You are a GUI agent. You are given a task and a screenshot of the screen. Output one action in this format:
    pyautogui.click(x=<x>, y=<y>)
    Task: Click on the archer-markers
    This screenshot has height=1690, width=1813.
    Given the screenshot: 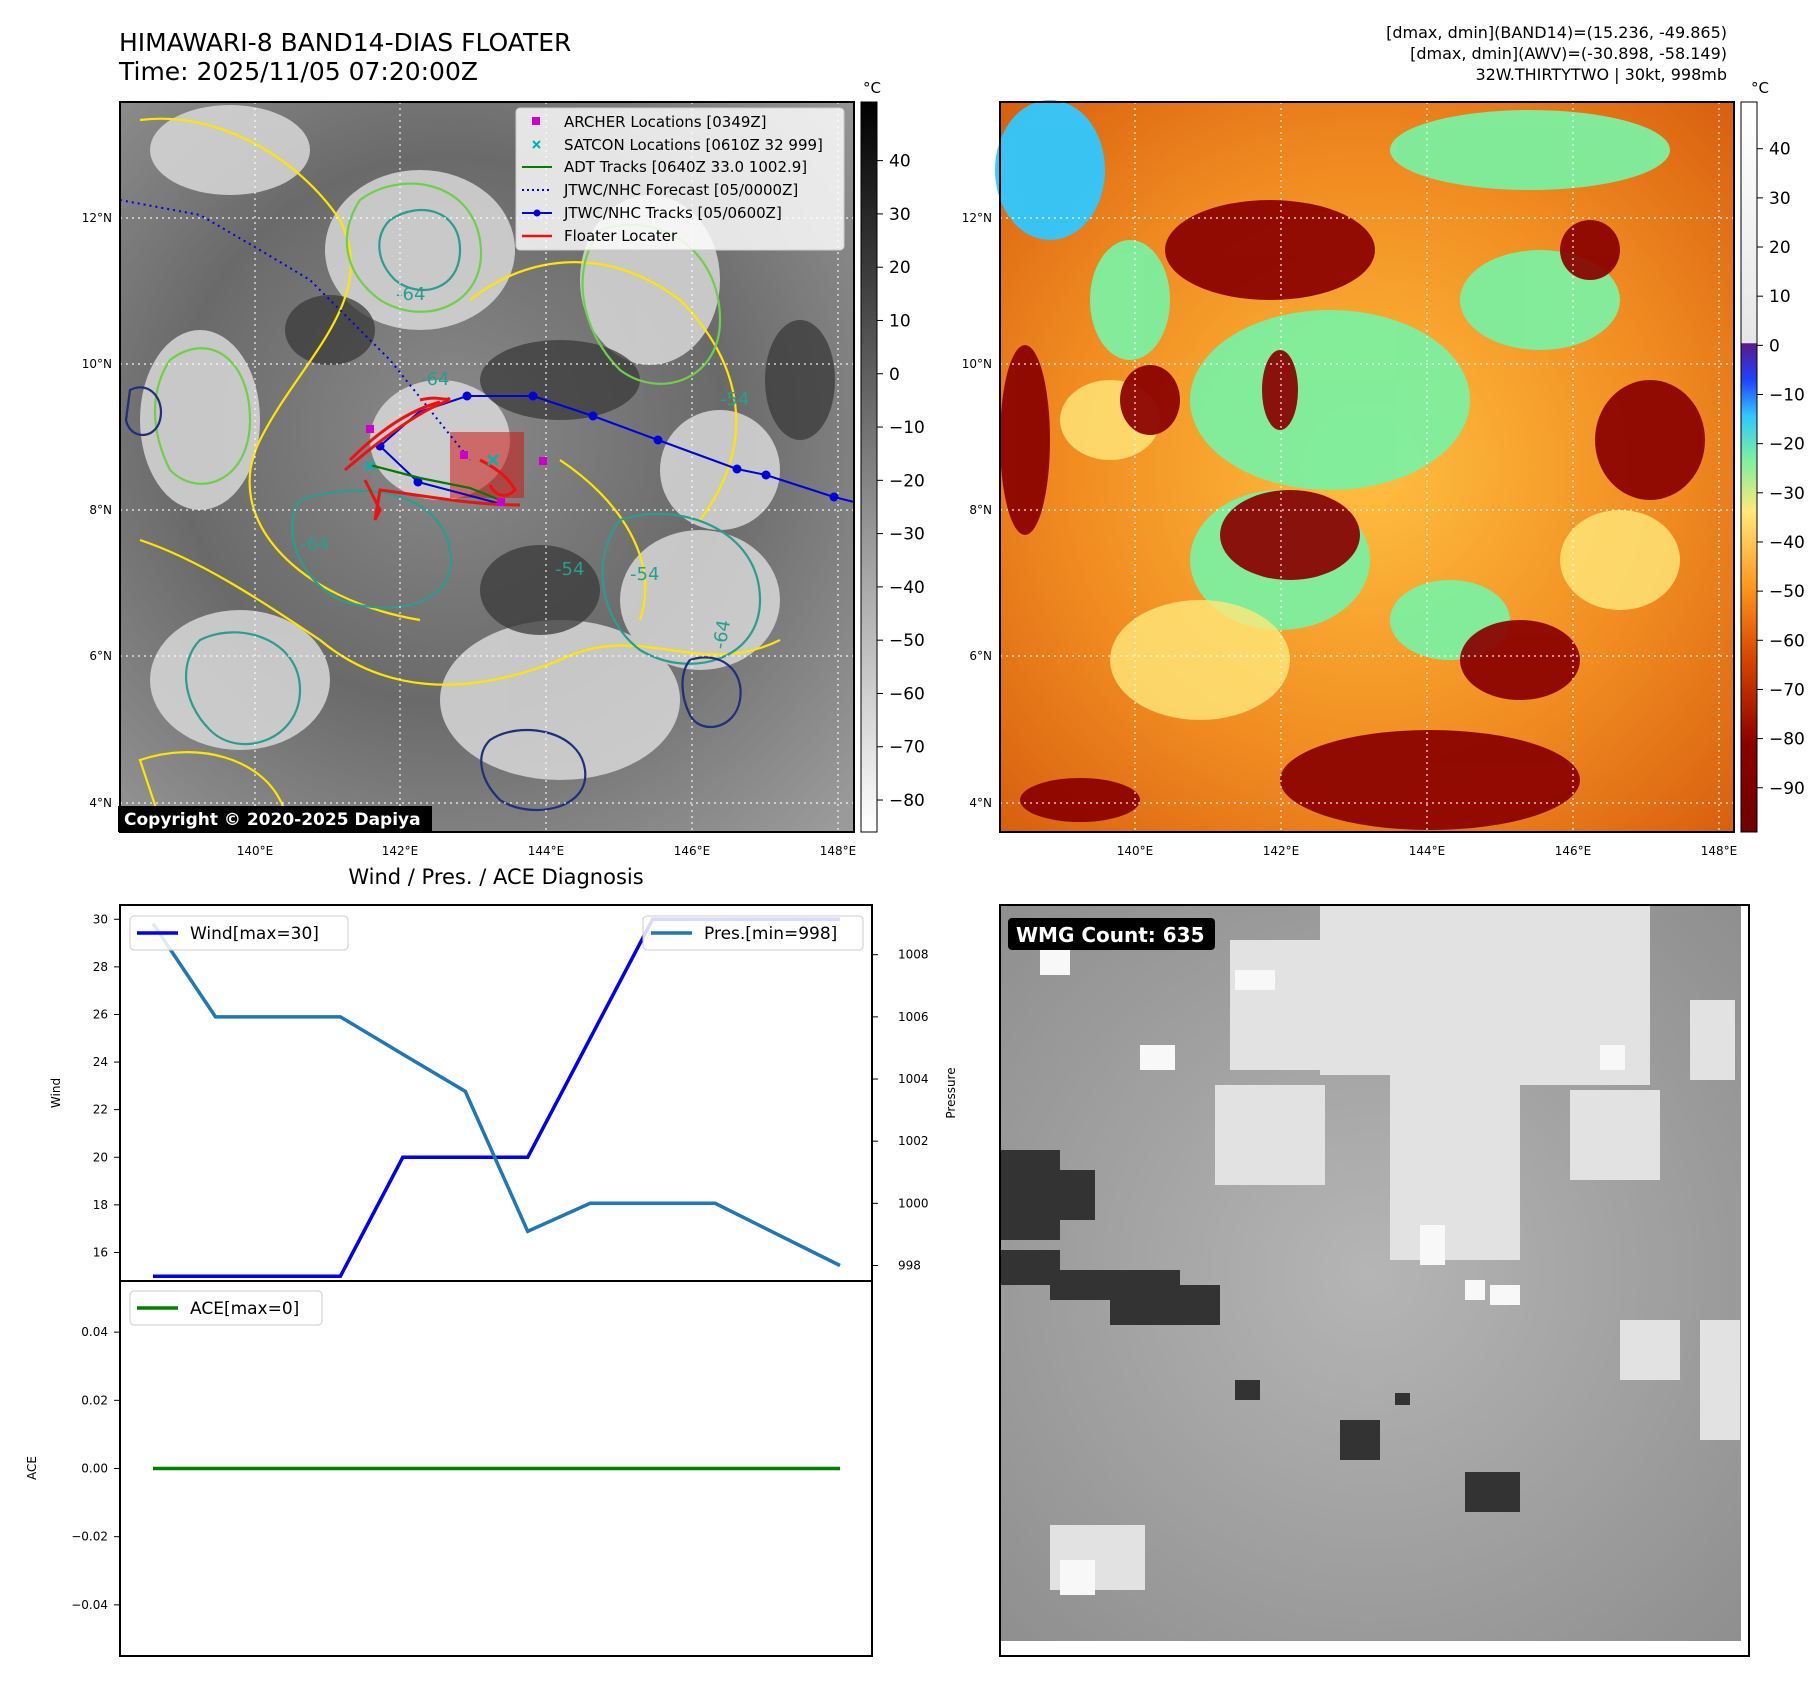 What is the action you would take?
    pyautogui.click(x=456, y=465)
    